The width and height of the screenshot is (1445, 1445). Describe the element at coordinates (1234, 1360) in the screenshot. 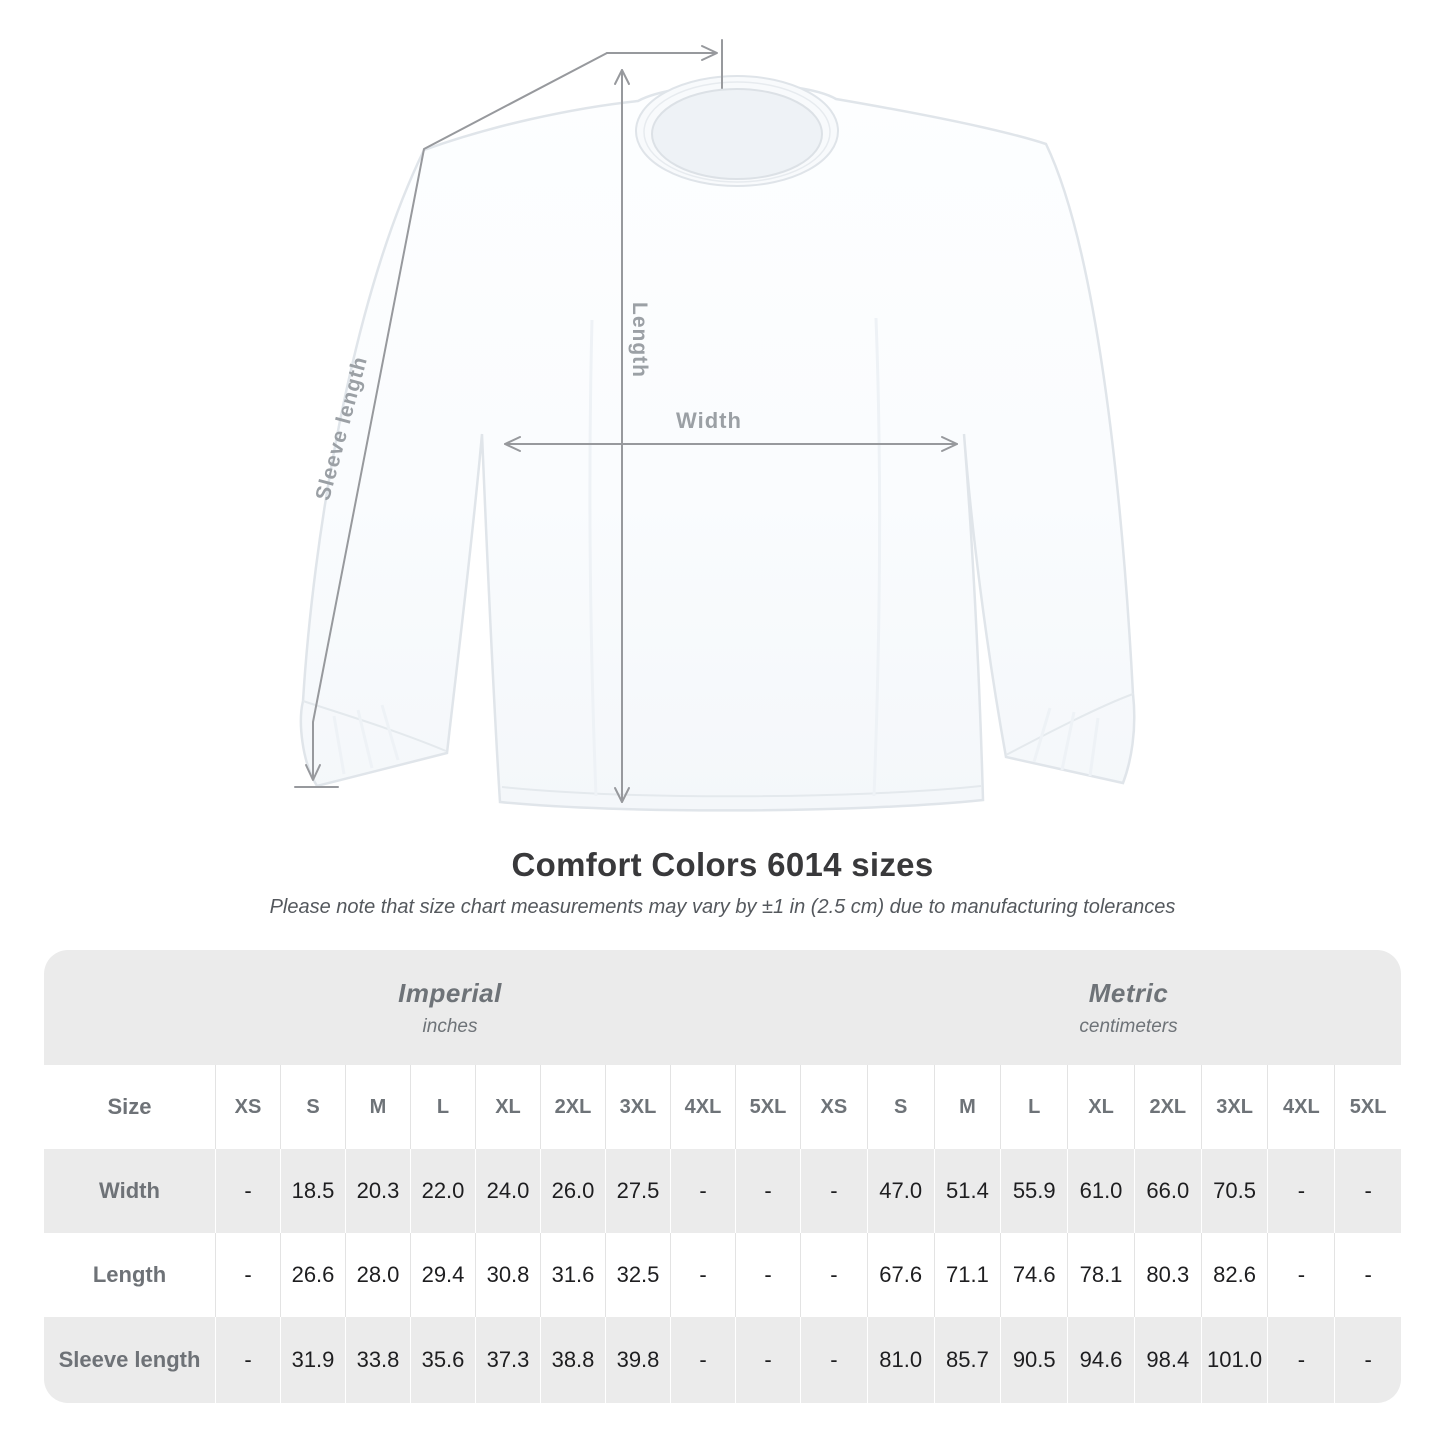

I see `value-cell: 101.0` at that location.